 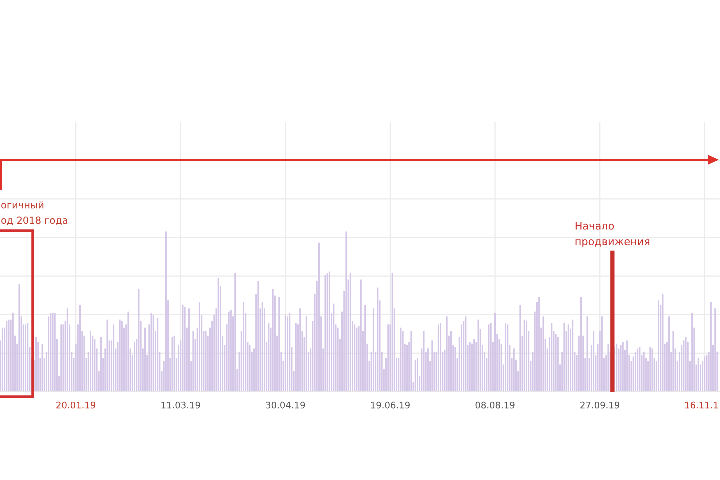 I want to click on ref-line-label: Начало продвижения, so click(x=613, y=235).